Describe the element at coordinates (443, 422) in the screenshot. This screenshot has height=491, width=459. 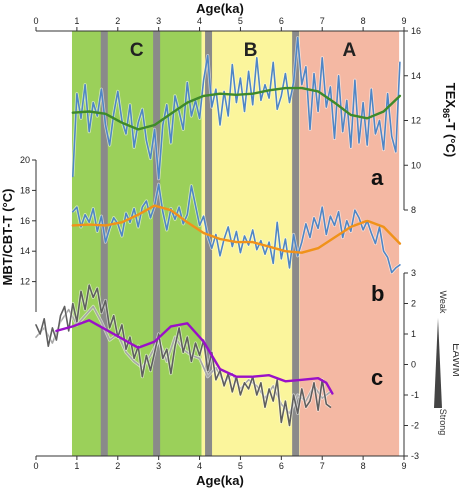
I see `eawm-strong-label: Strong` at that location.